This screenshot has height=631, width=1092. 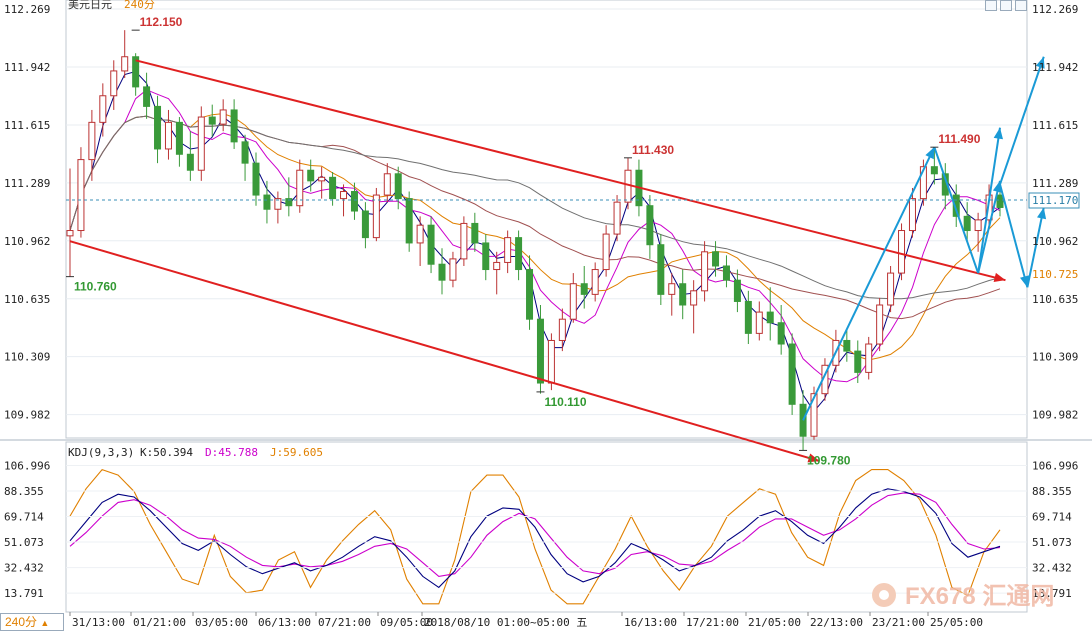 I want to click on time-label: 23/21:00, so click(x=898, y=622).